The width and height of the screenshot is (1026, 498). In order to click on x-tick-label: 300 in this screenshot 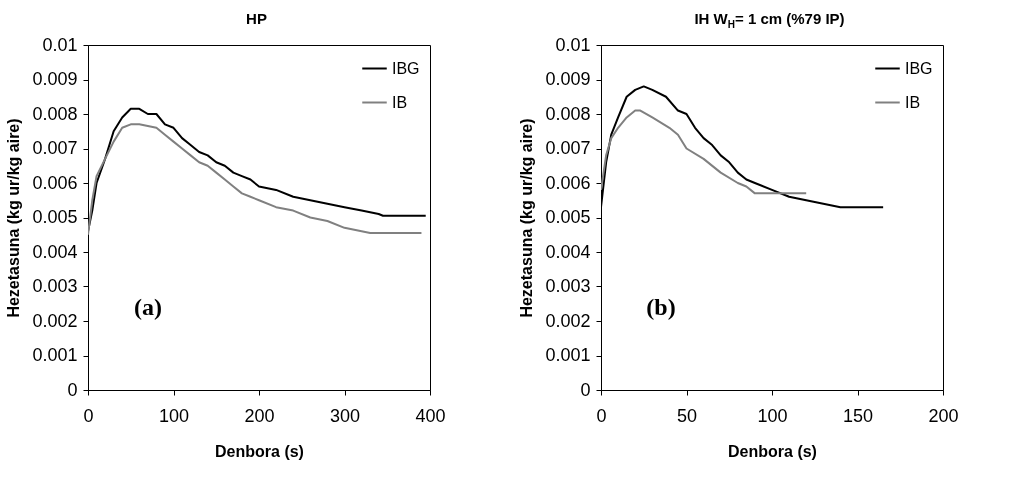, I will do `click(345, 415)`.